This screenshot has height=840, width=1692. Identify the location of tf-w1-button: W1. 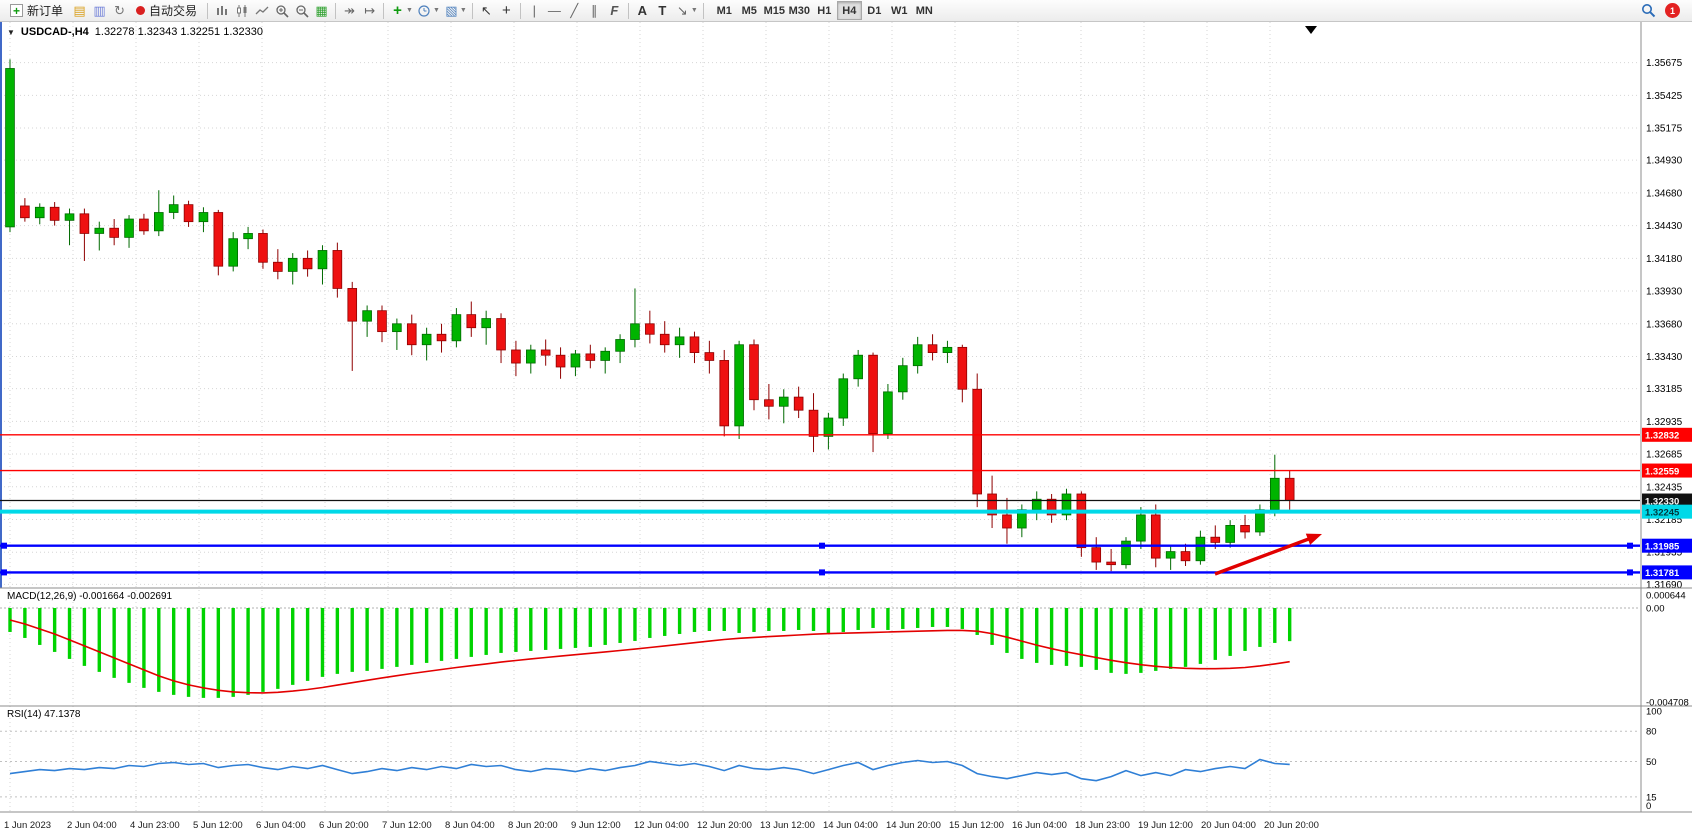
(899, 10).